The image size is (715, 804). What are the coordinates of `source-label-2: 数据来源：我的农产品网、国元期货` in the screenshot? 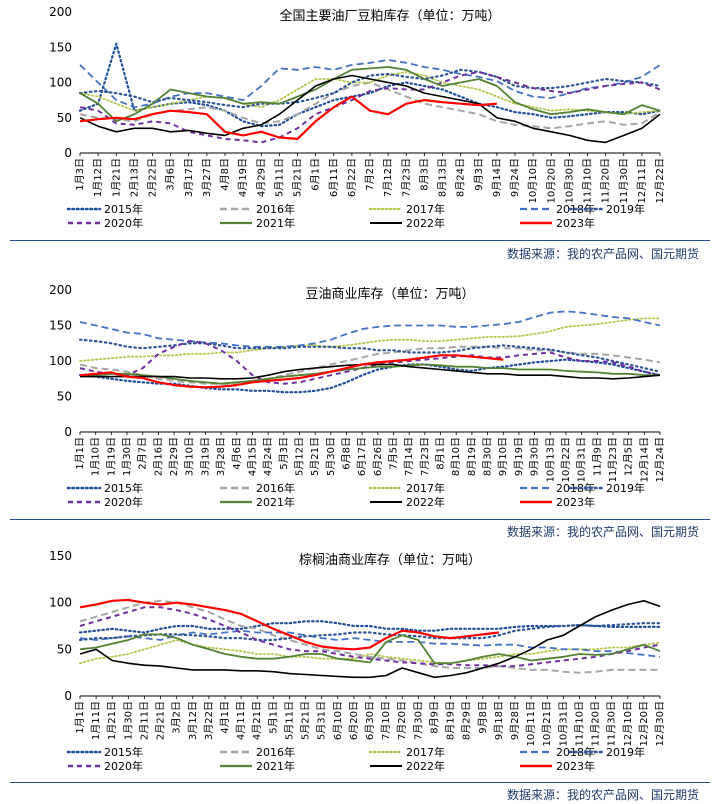 It's located at (602, 532).